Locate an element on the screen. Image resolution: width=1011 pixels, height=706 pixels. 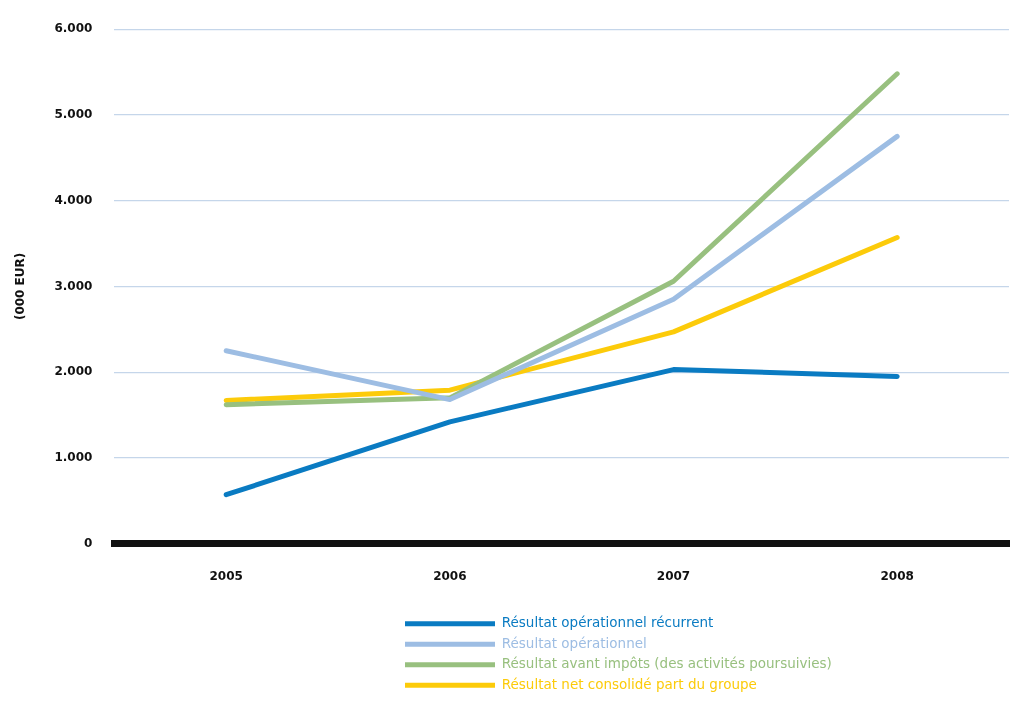
y-tick-label: 6.000 is located at coordinates (73, 28).